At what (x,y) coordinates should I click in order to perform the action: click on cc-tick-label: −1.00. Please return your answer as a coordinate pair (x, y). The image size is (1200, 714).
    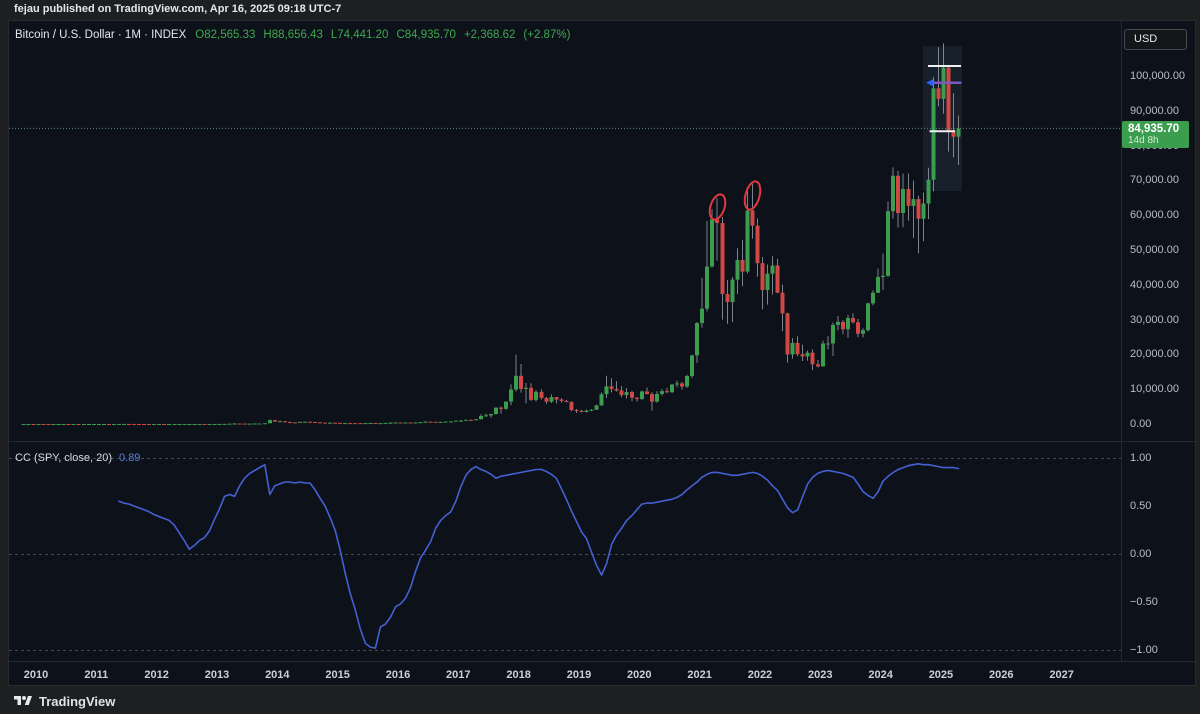
    Looking at the image, I should click on (1144, 650).